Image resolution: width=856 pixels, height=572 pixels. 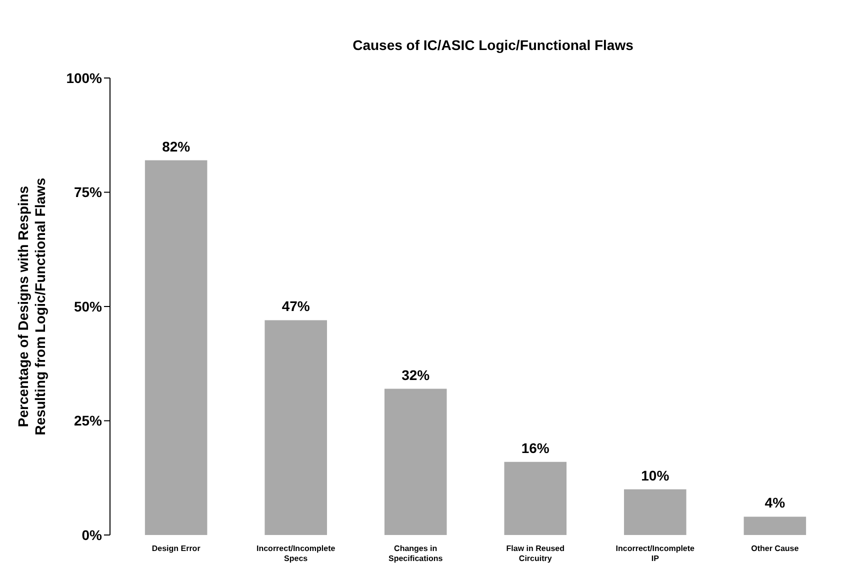 I want to click on data-label: 82%, so click(x=176, y=146).